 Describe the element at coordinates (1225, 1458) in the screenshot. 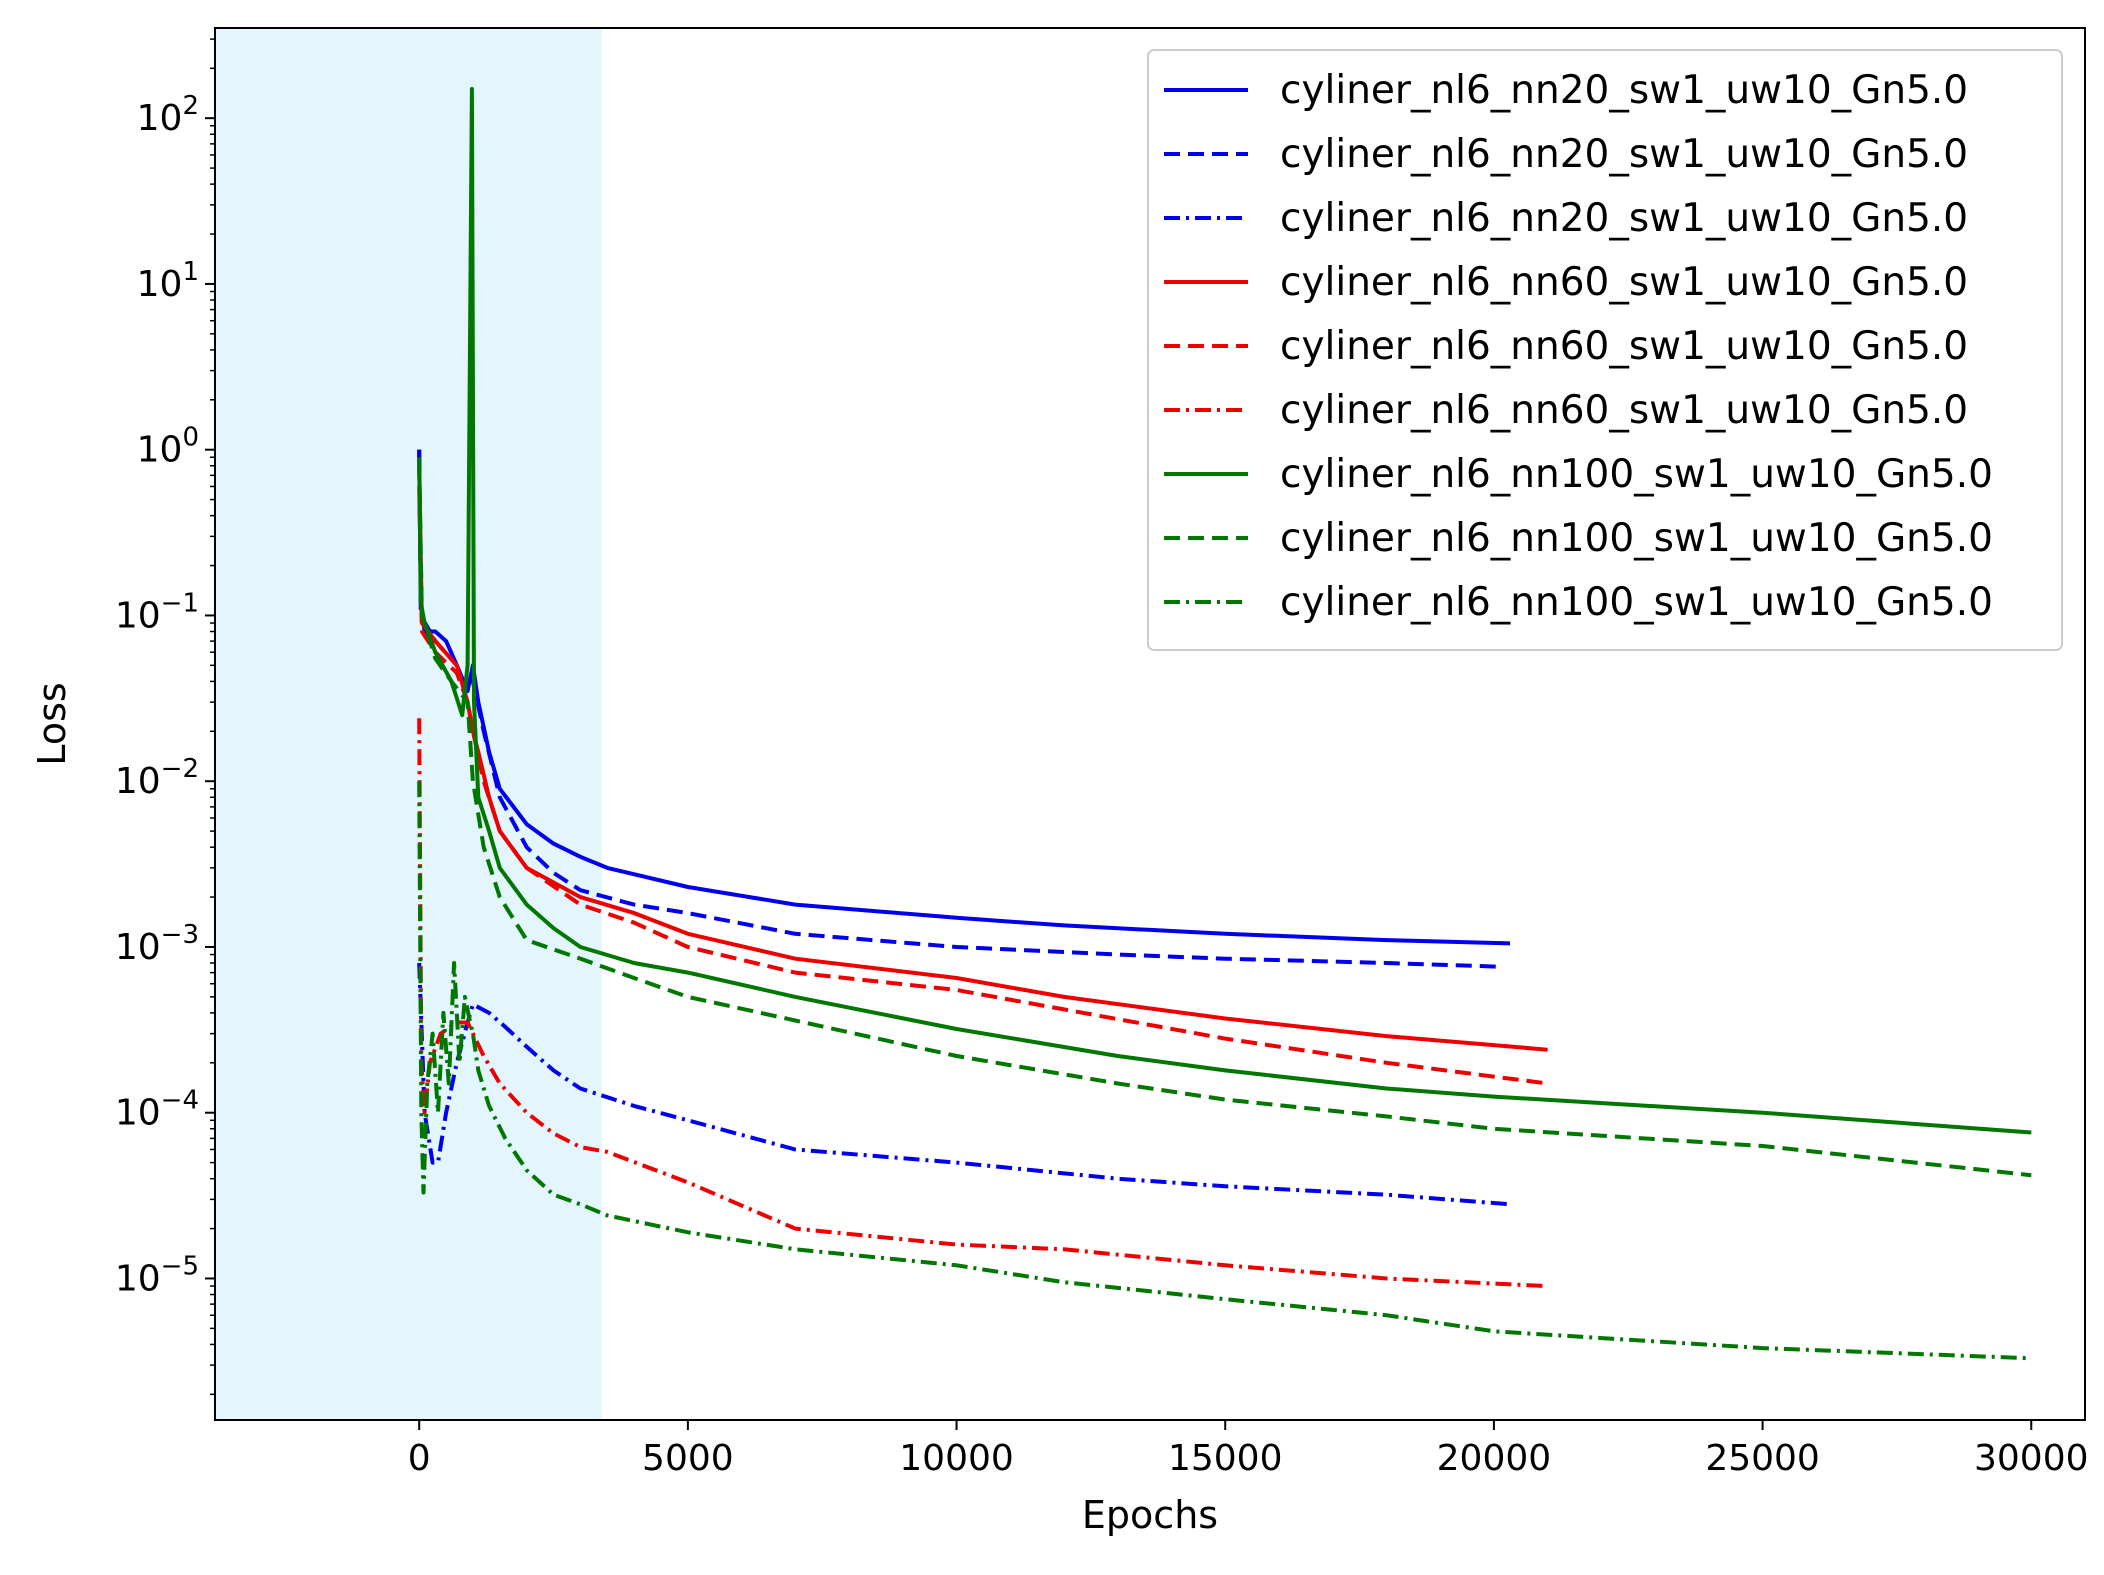

I see `x-tick-label: 15000` at that location.